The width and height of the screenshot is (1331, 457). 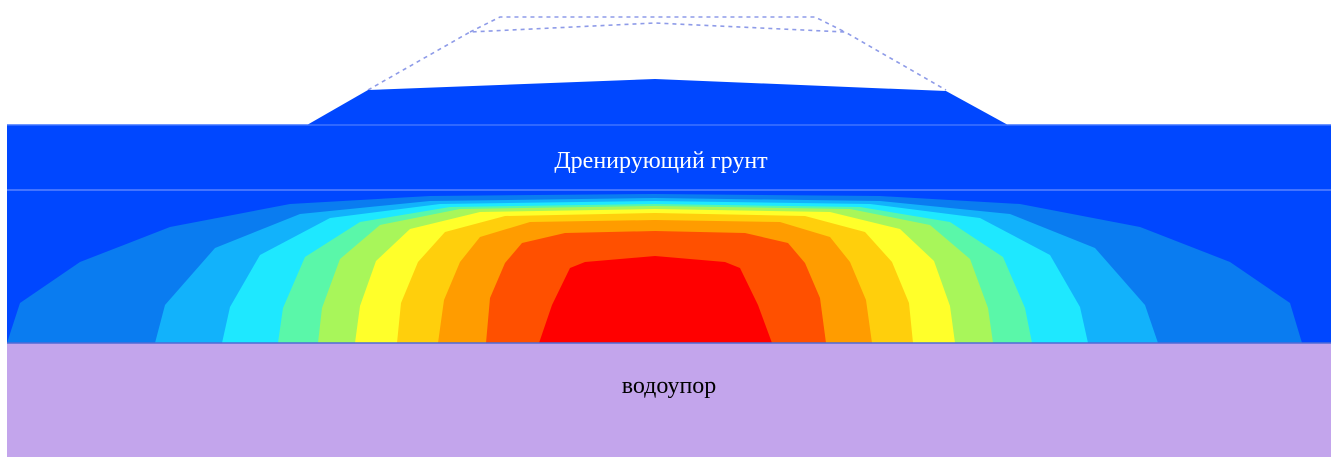 What do you see at coordinates (657, 102) in the screenshot?
I see `embankment-body` at bounding box center [657, 102].